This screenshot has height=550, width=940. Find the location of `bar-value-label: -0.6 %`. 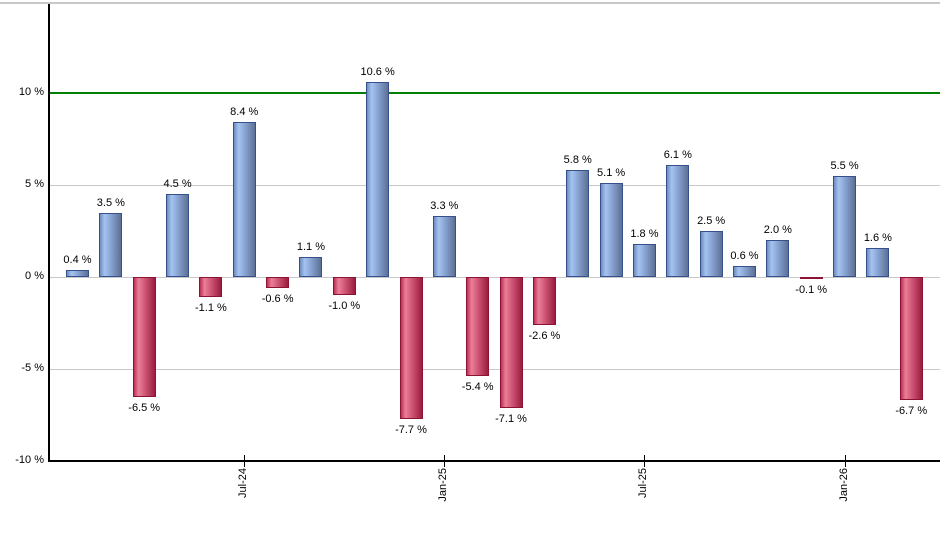

bar-value-label: -0.6 % is located at coordinates (277, 299).